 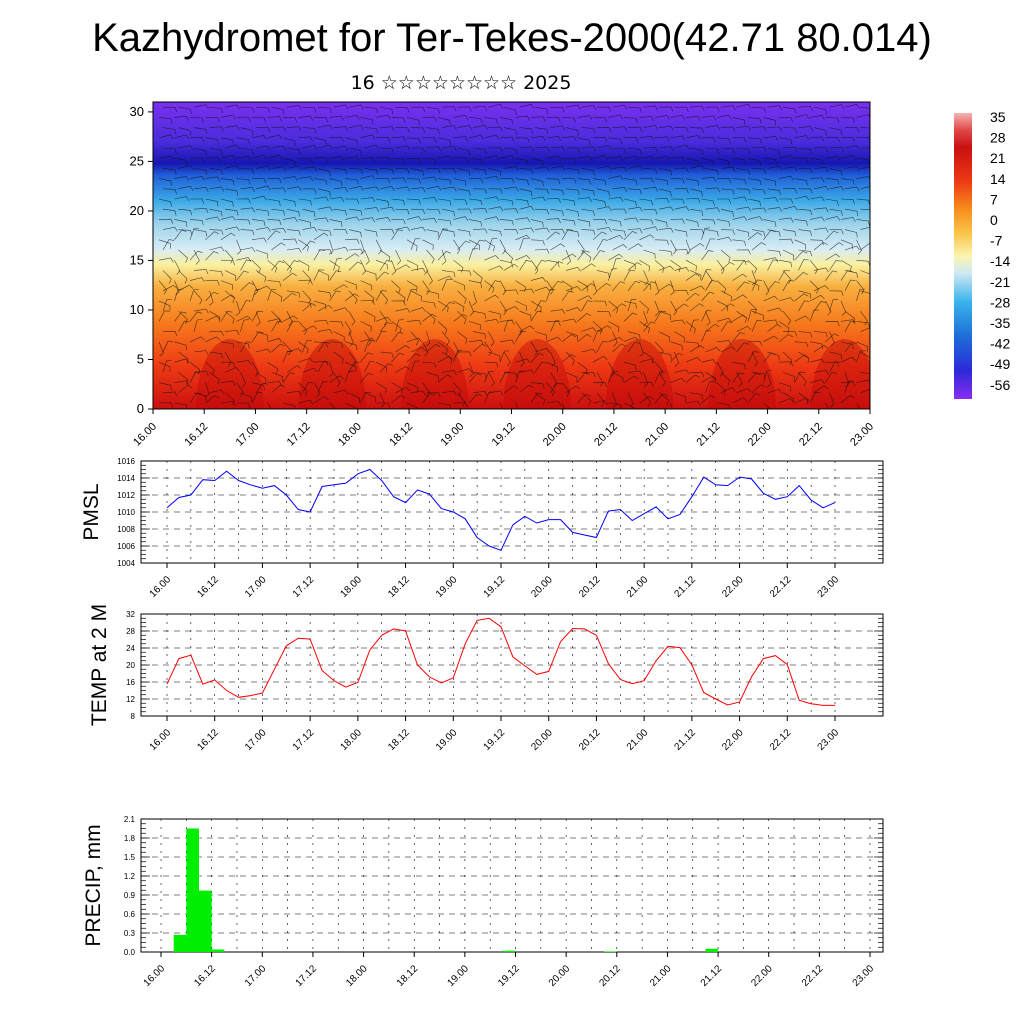 I want to click on heatmap-x-tick-label: 21.00, so click(x=657, y=435).